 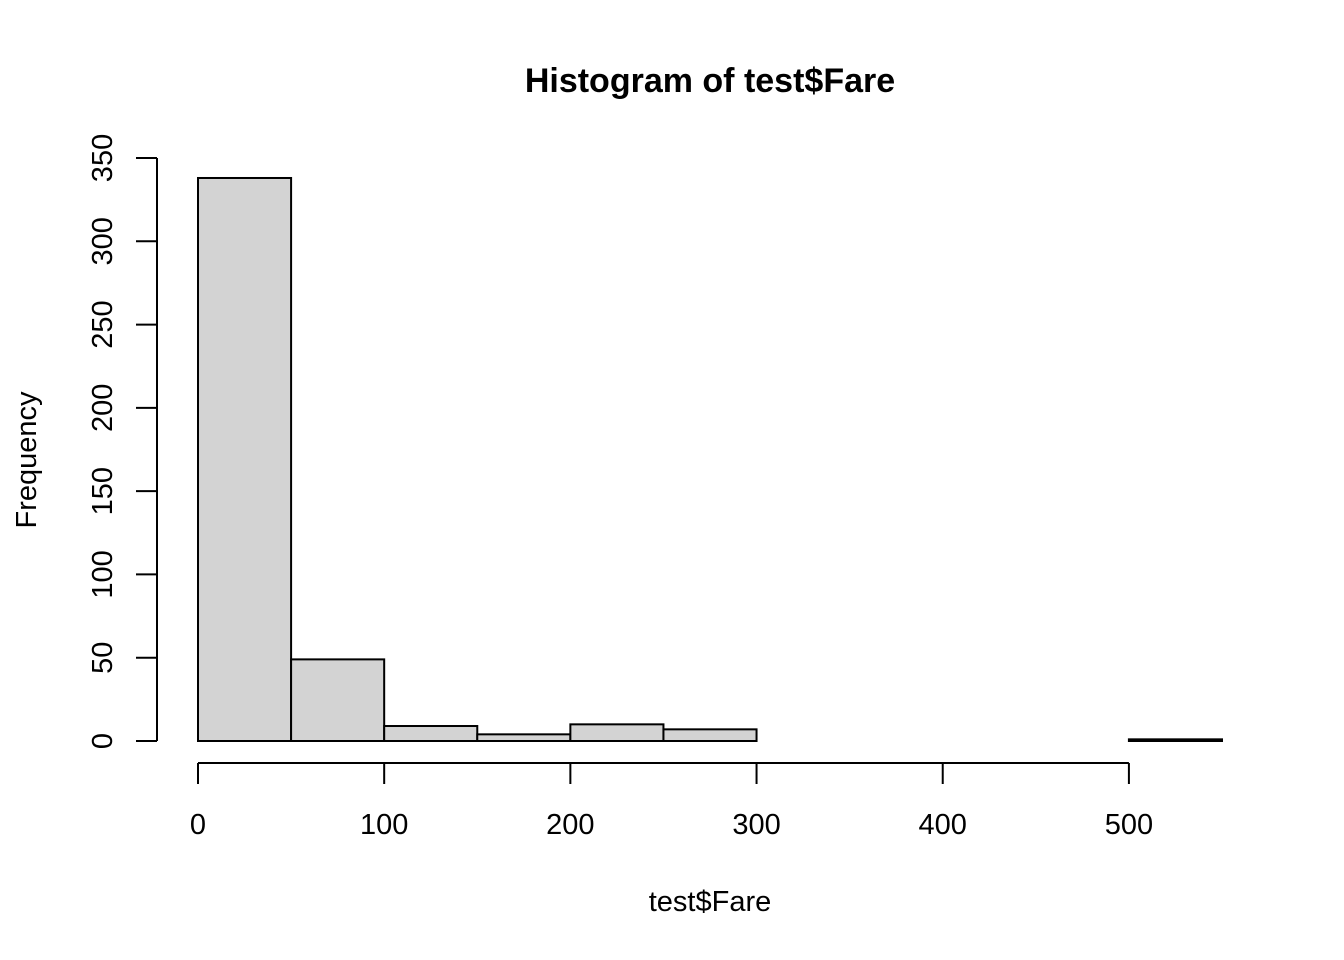 I want to click on x-axis-label: test$Fare, so click(x=710, y=902).